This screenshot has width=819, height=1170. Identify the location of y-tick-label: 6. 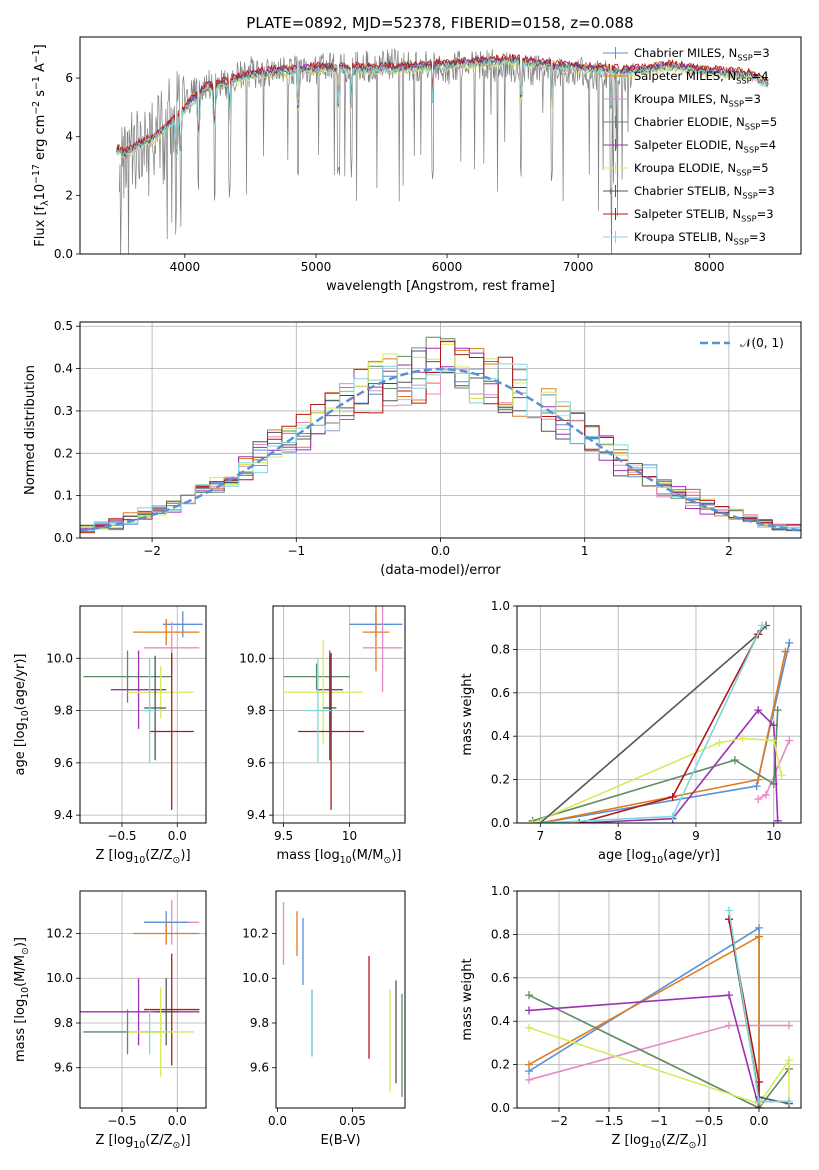
(69, 78).